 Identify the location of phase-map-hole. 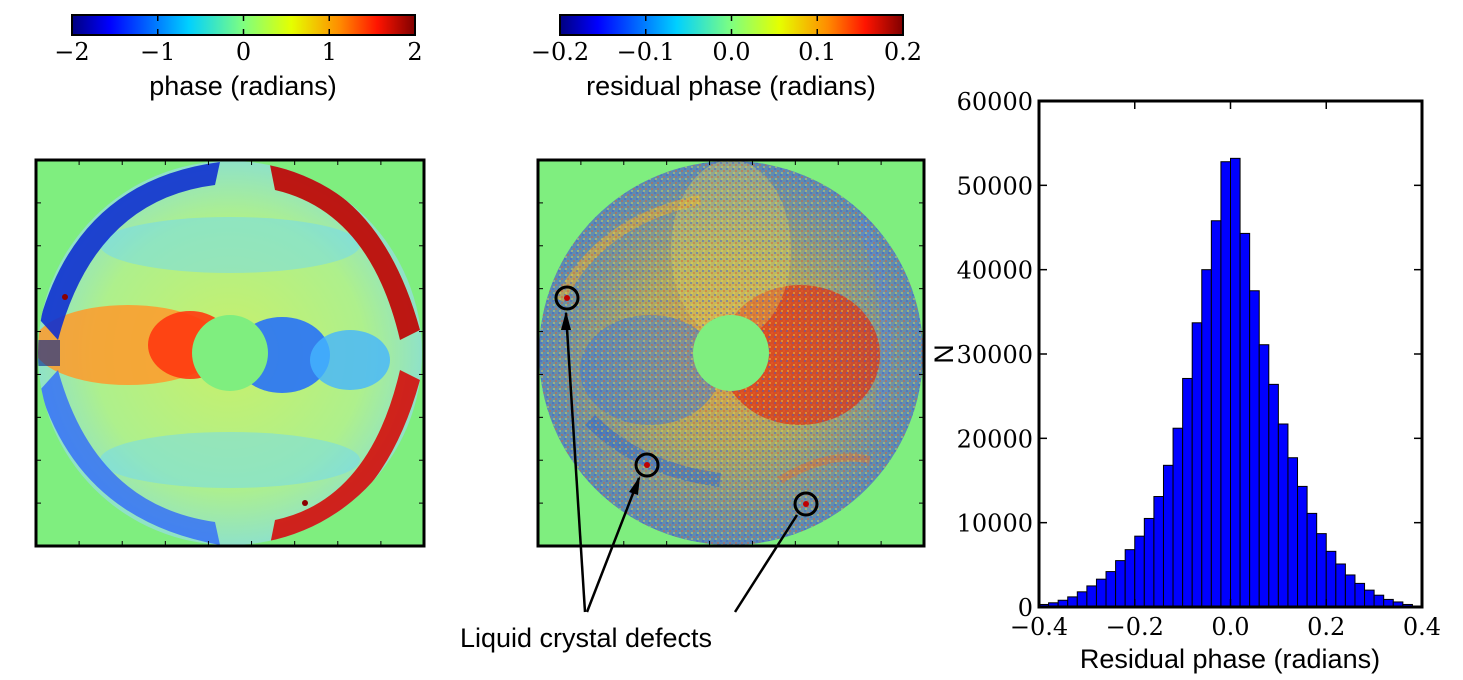
(230, 353).